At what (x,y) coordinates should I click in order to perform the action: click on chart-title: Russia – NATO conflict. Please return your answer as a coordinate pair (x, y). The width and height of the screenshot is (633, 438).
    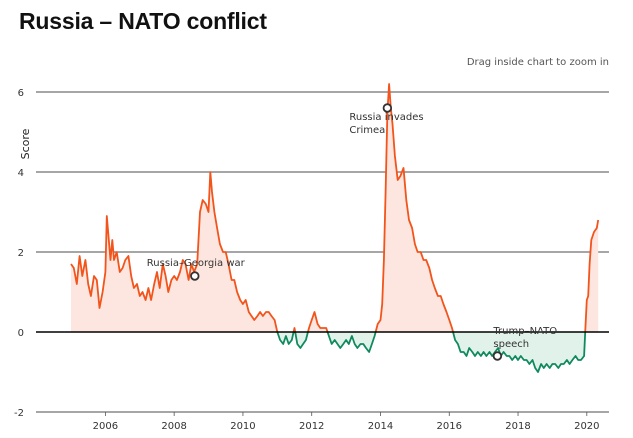
    Looking at the image, I should click on (143, 21).